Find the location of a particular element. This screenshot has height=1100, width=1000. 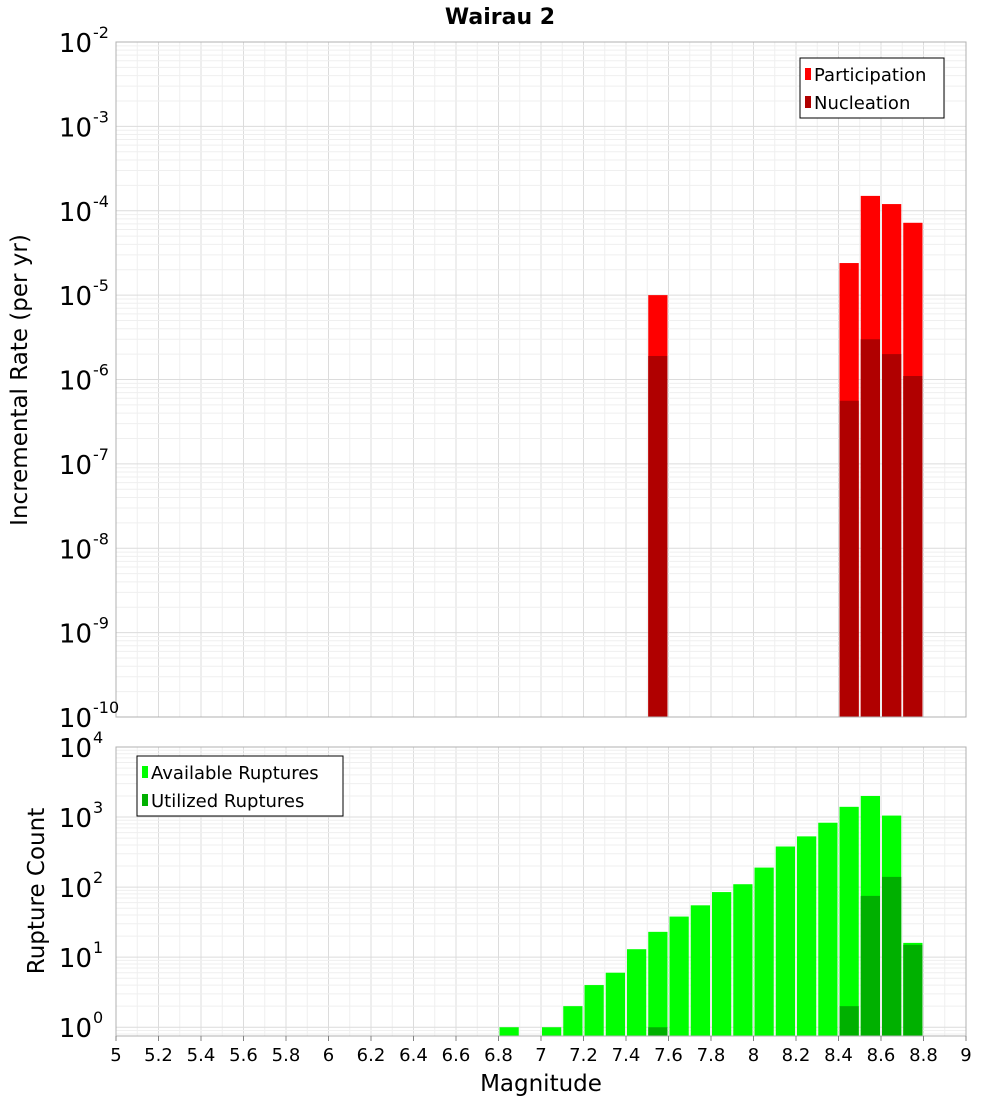

top-legend-box is located at coordinates (872, 88).